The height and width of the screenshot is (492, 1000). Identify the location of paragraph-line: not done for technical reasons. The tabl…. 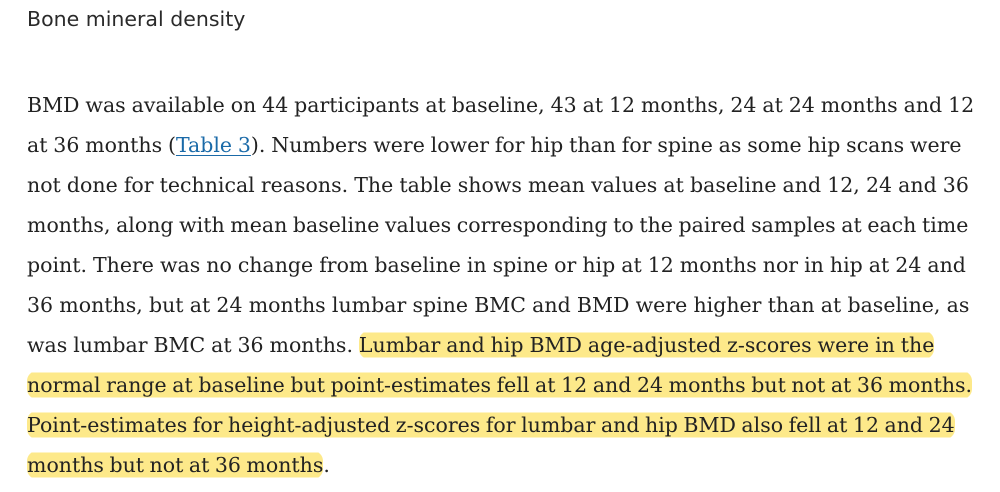
(498, 185).